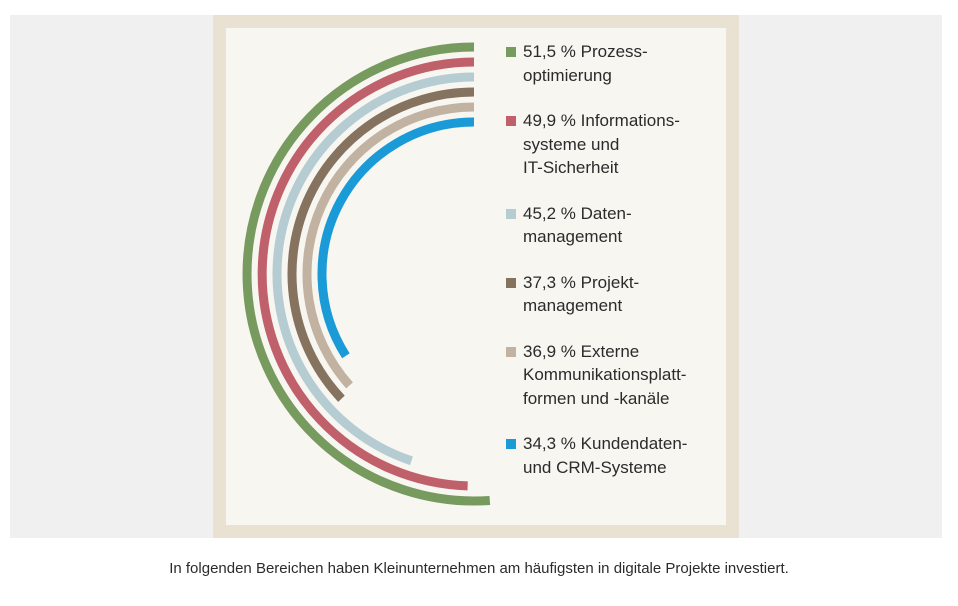  Describe the element at coordinates (605, 455) in the screenshot. I see `legend-label: 34,3 % Kundendaten- und CRM-Systeme` at that location.